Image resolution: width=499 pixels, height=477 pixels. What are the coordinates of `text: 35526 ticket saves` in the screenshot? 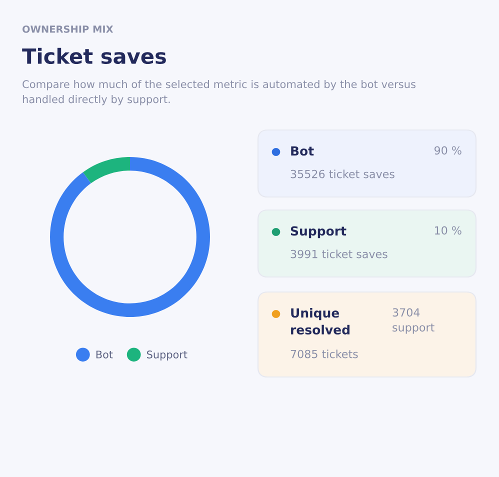 It's located at (342, 174).